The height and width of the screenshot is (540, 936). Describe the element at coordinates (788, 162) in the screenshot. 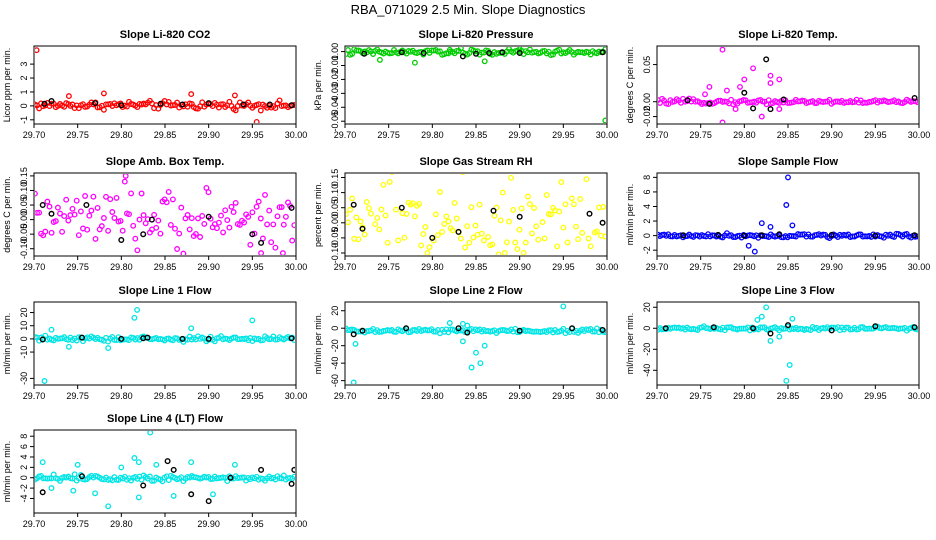

I see `panel-title: Slope Sample Flow` at that location.